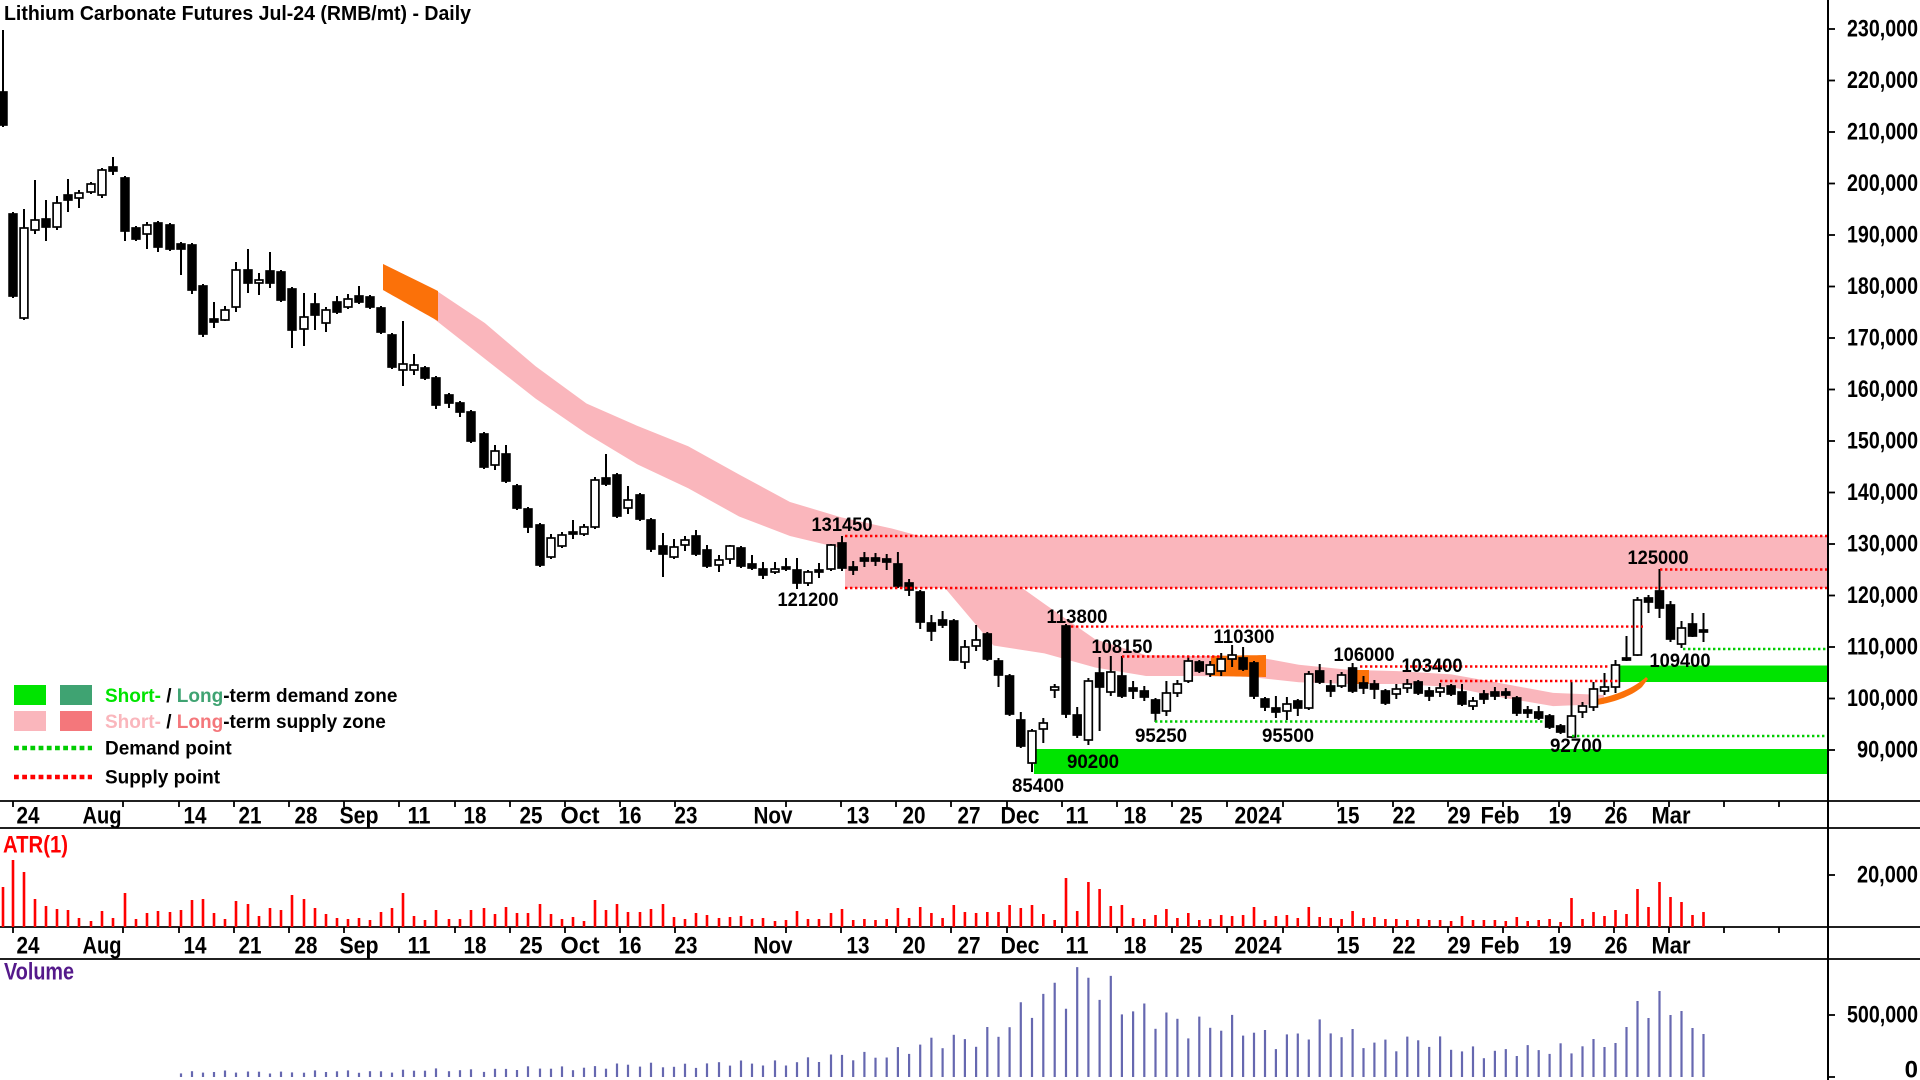 This screenshot has height=1080, width=1920. What do you see at coordinates (1882, 698) in the screenshot?
I see `svg-text: 100,000` at bounding box center [1882, 698].